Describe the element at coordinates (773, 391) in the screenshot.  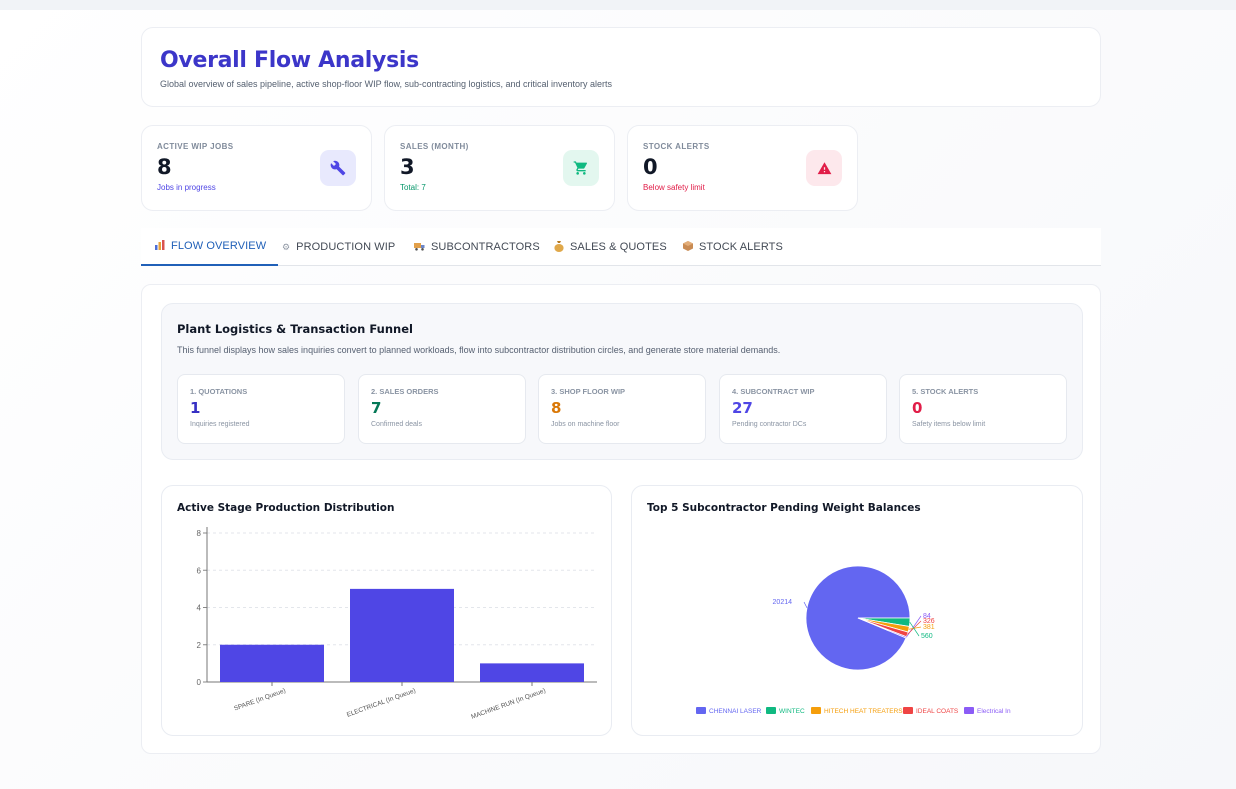
I see `stage-label: 4. SUBCONTRACT WIP` at that location.